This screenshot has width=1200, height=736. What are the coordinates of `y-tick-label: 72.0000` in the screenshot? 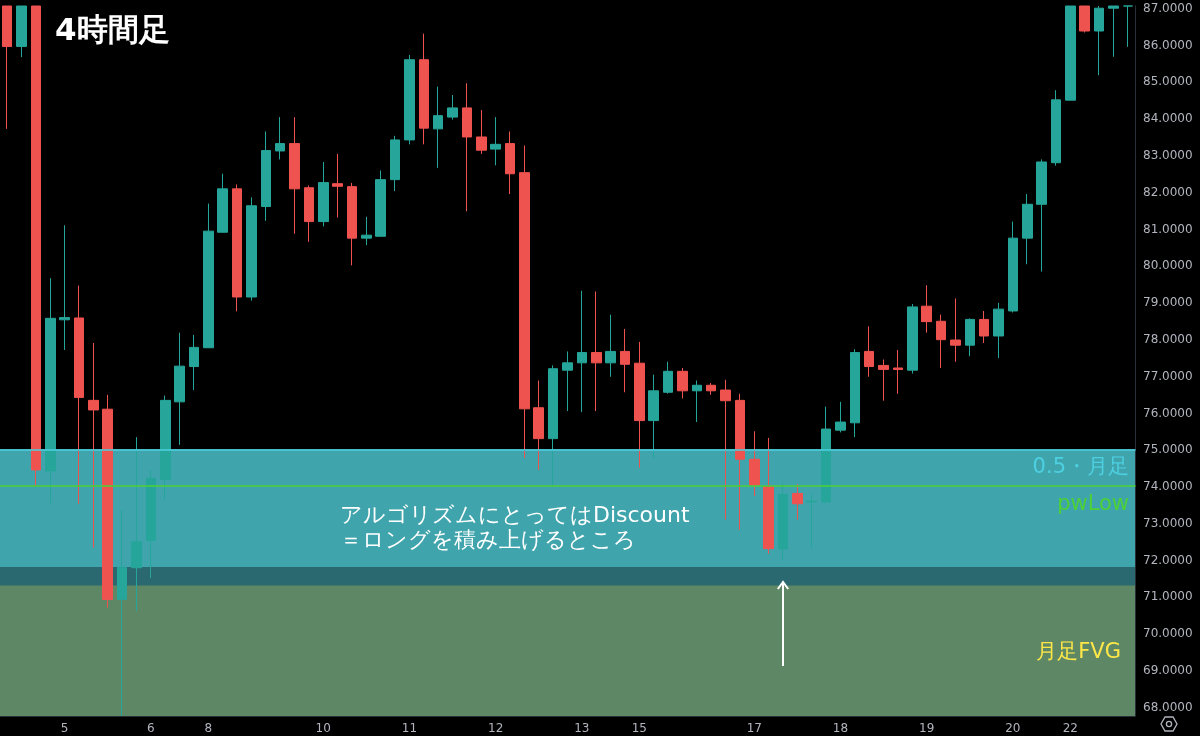 It's located at (1168, 559).